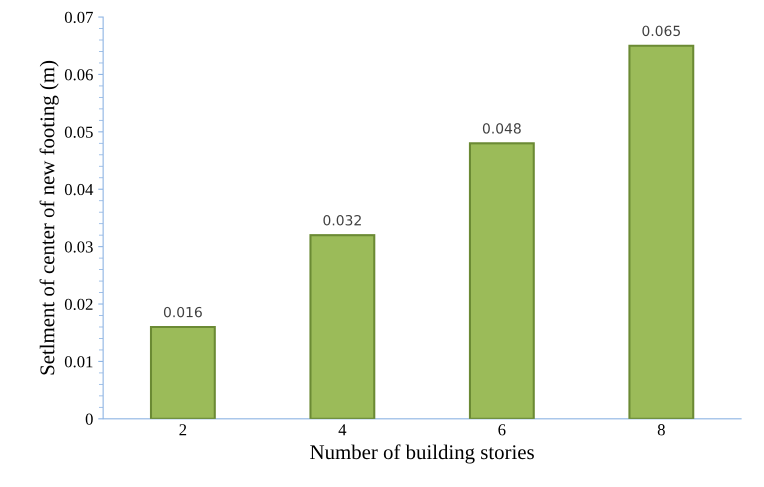  What do you see at coordinates (342, 220) in the screenshot?
I see `data-label: 0.032` at bounding box center [342, 220].